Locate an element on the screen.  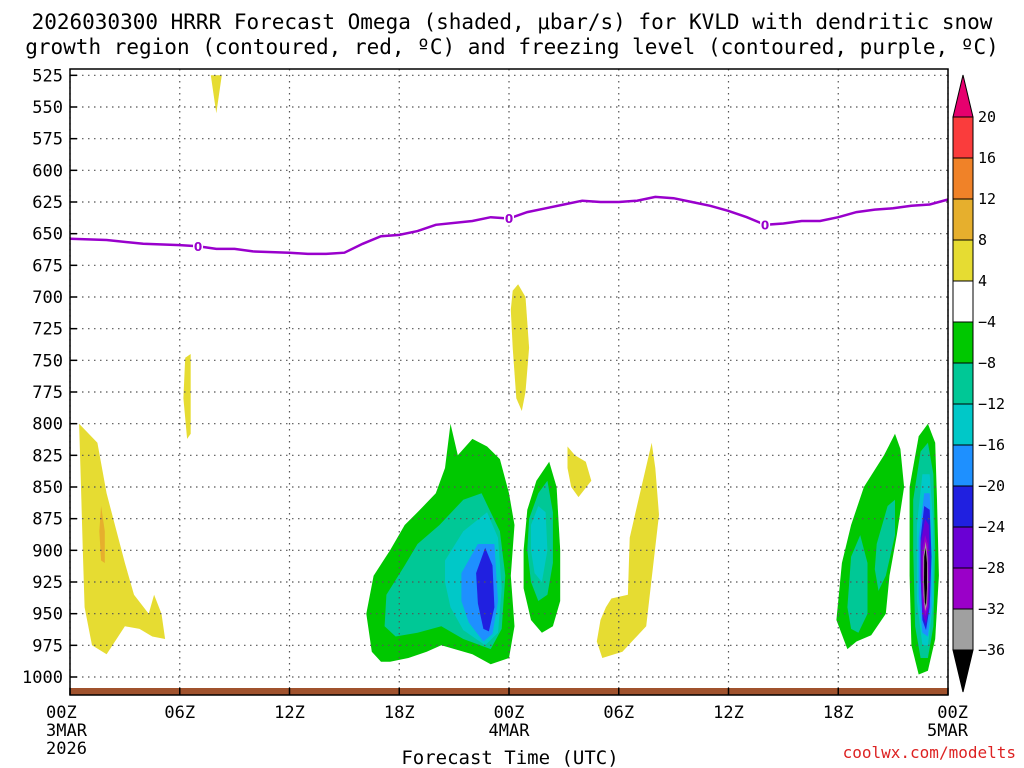
colorbar-label: 8 is located at coordinates (982, 240).